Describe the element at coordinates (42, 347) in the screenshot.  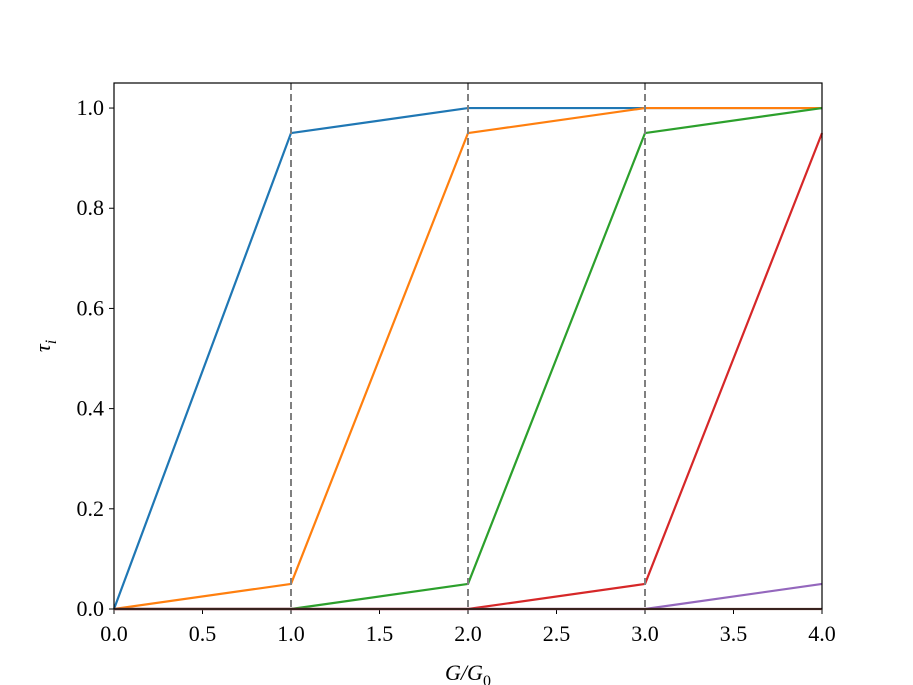
I see `y-axis-label-main: τ` at that location.